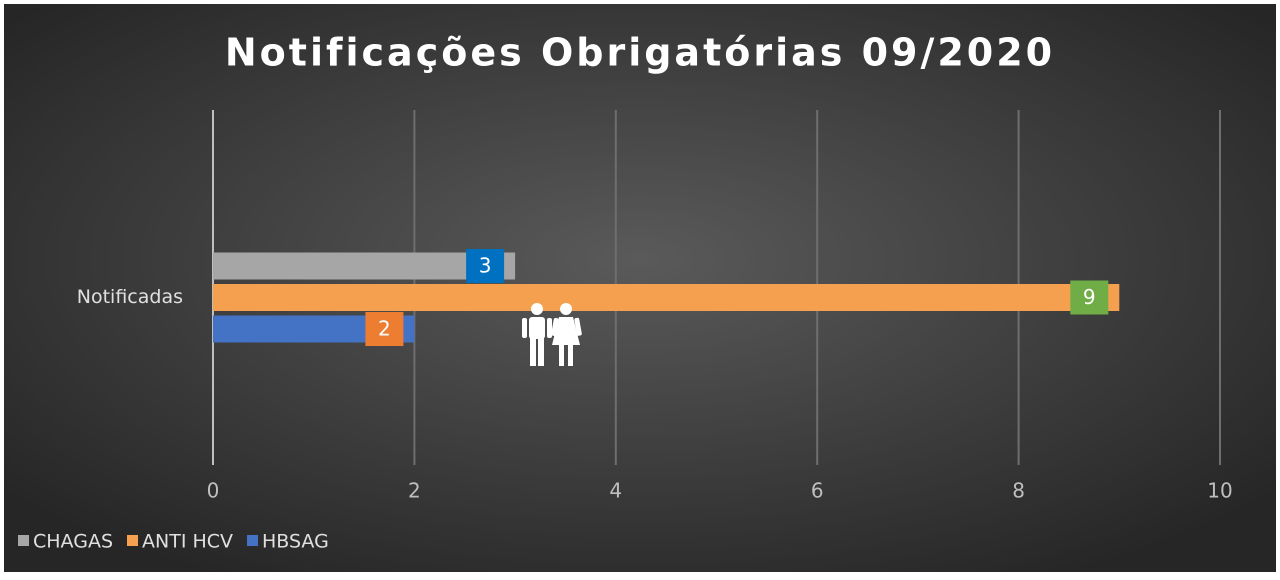 This screenshot has height=580, width=1280. I want to click on legend-label: CHAGAS, so click(73, 542).